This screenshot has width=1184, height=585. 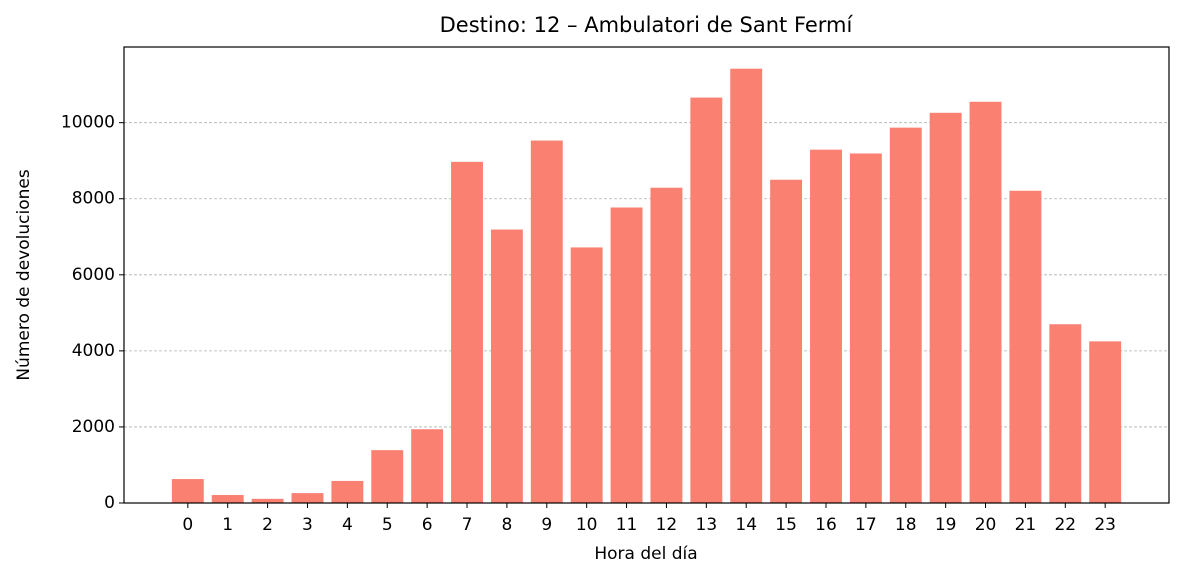 I want to click on x-tick-label: 8, so click(x=506, y=525).